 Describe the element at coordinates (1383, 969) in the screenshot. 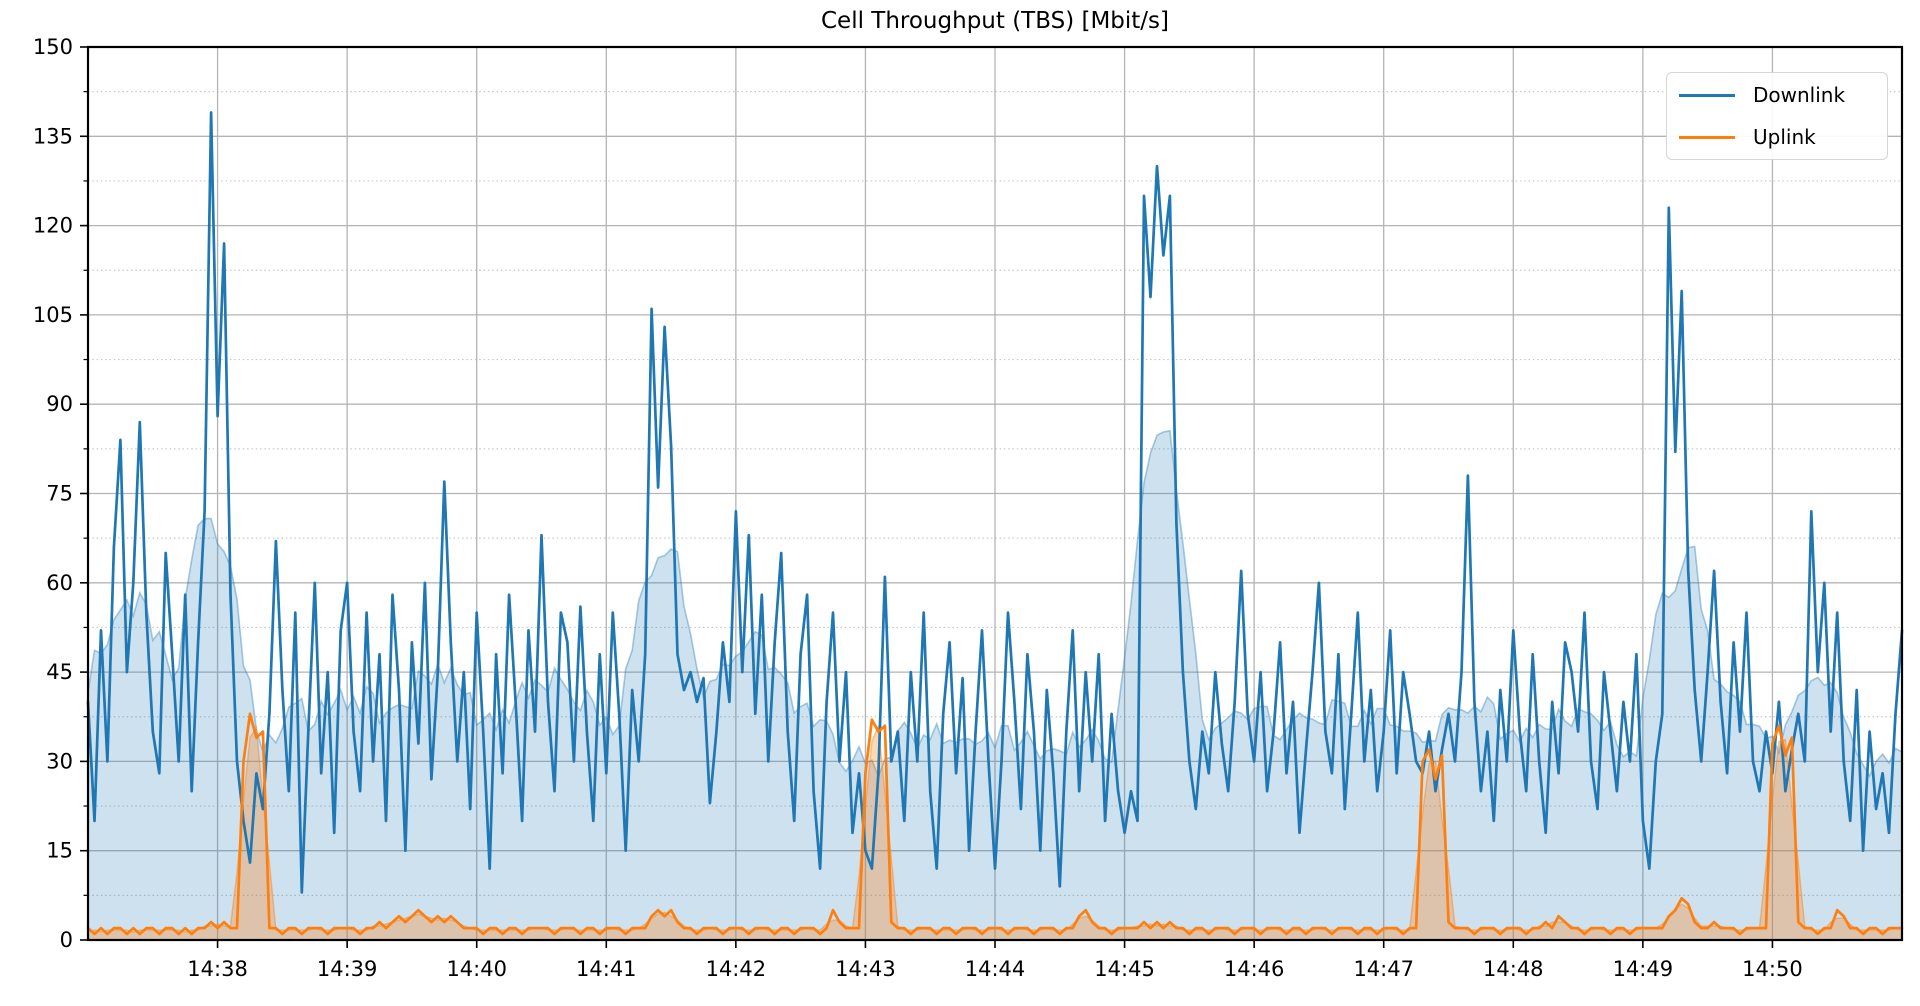

I see `x-tick-label: 14:47` at that location.